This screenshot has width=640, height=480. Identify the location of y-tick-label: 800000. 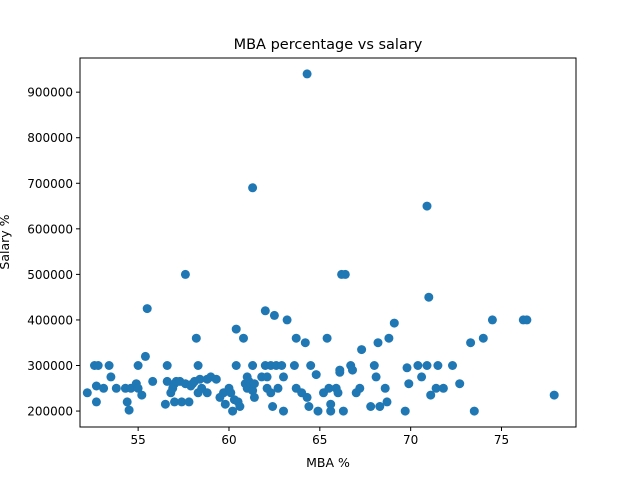
(50, 138).